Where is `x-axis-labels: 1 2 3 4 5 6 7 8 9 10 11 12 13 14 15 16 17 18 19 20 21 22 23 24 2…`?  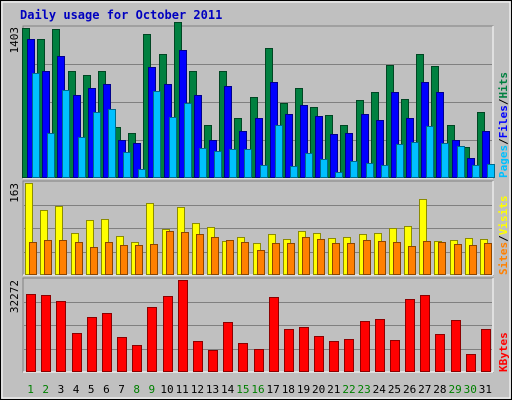
x-axis-labels: 1 2 3 4 5 6 7 8 9 10 11 12 13 14 15 16 17 18 19 20 21 22 23 24 2… is located at coordinates (259, 389).